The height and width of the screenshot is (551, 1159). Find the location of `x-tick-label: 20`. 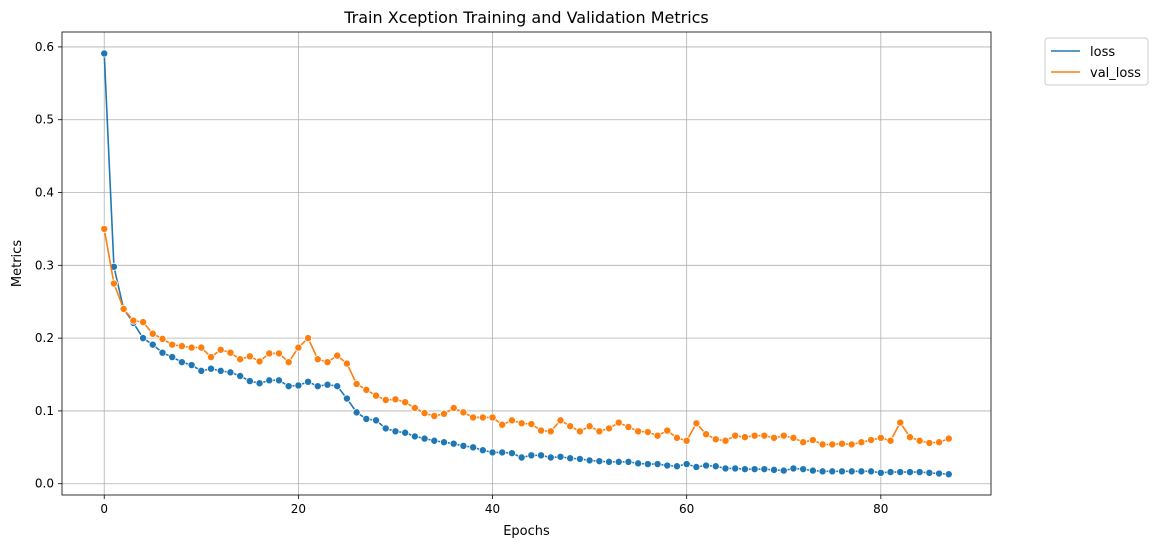

x-tick-label: 20 is located at coordinates (298, 509).